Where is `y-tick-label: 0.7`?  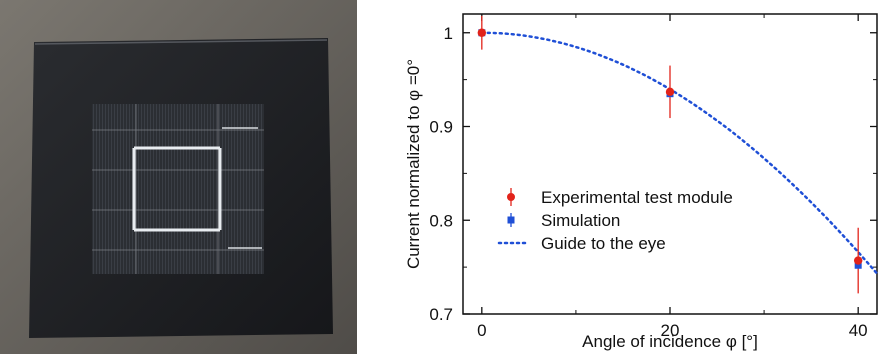
y-tick-label: 0.7 is located at coordinates (441, 314).